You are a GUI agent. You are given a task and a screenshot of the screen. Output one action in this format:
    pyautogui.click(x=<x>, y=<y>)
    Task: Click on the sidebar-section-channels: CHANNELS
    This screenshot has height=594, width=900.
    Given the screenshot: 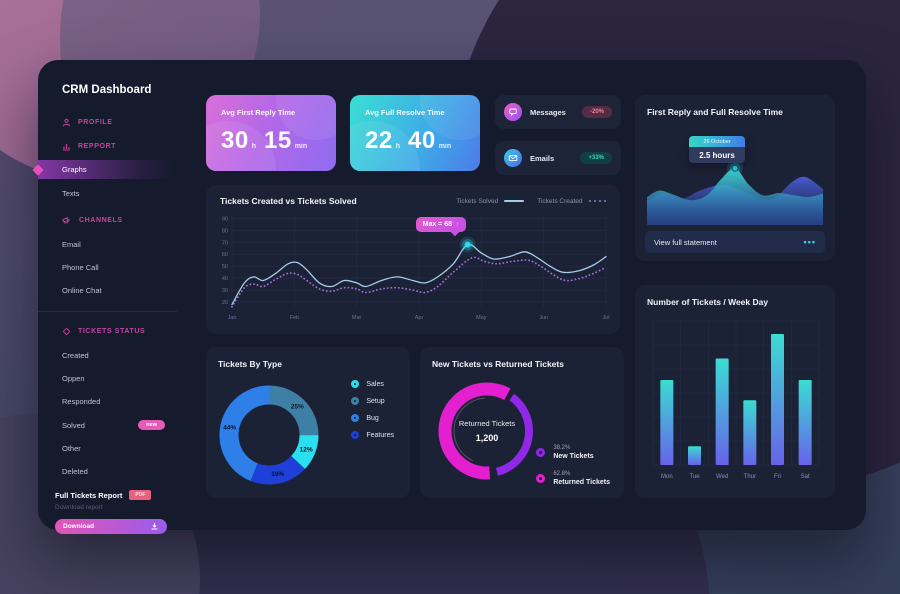 What is the action you would take?
    pyautogui.click(x=107, y=220)
    